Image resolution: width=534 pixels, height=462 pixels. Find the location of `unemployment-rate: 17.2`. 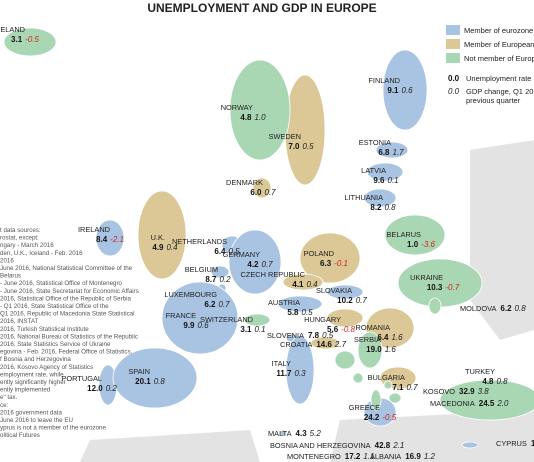

unemployment-rate: 17.2 is located at coordinates (353, 456).